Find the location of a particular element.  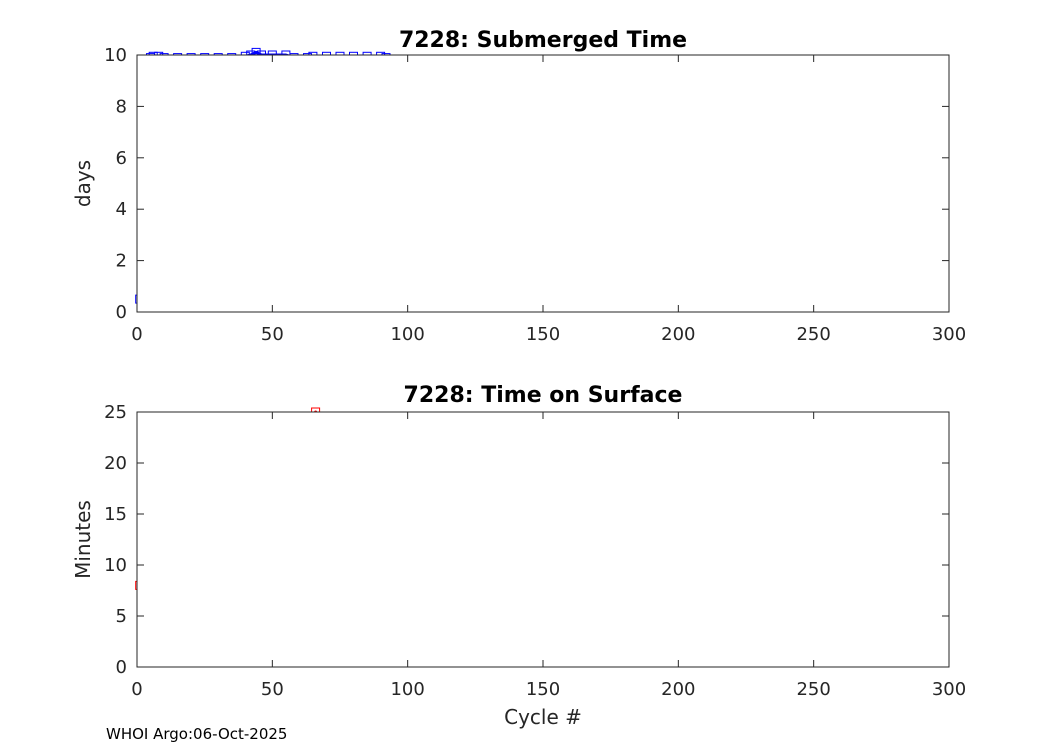

y-axis-label: days is located at coordinates (83, 183).